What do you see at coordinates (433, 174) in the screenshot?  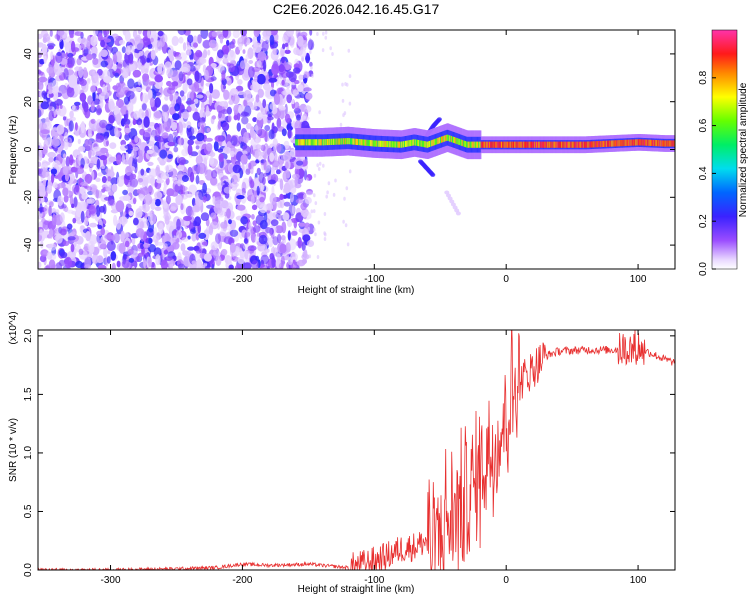 I see `branch-cell` at bounding box center [433, 174].